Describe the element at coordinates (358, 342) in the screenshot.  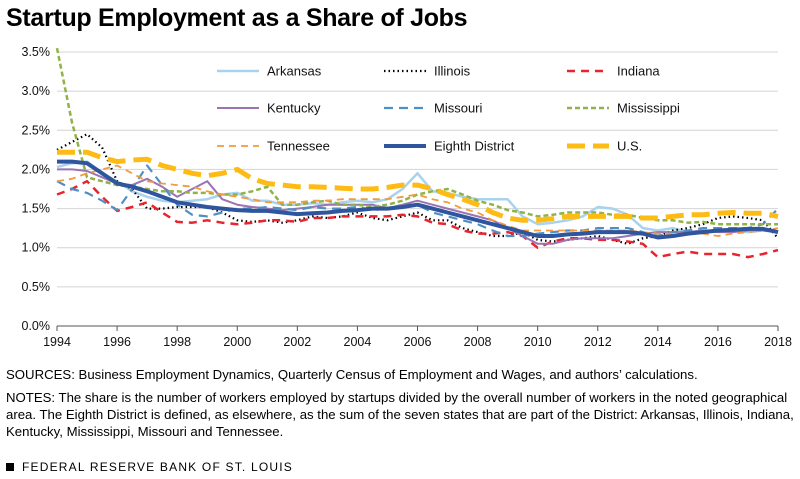
I see `x-tick-label: 2004` at that location.